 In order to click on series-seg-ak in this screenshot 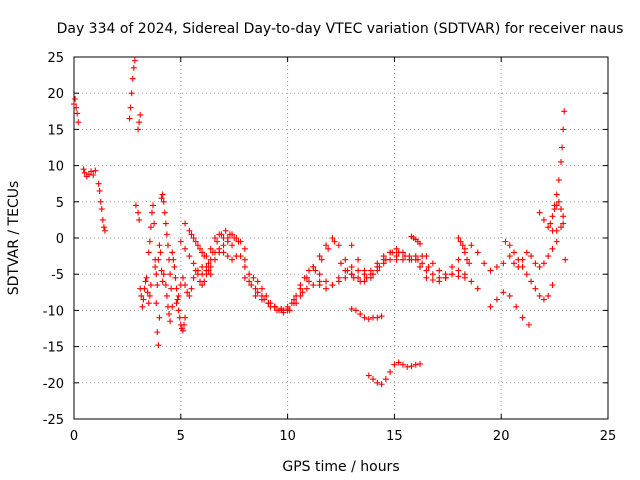, I will do `click(557, 167)`.